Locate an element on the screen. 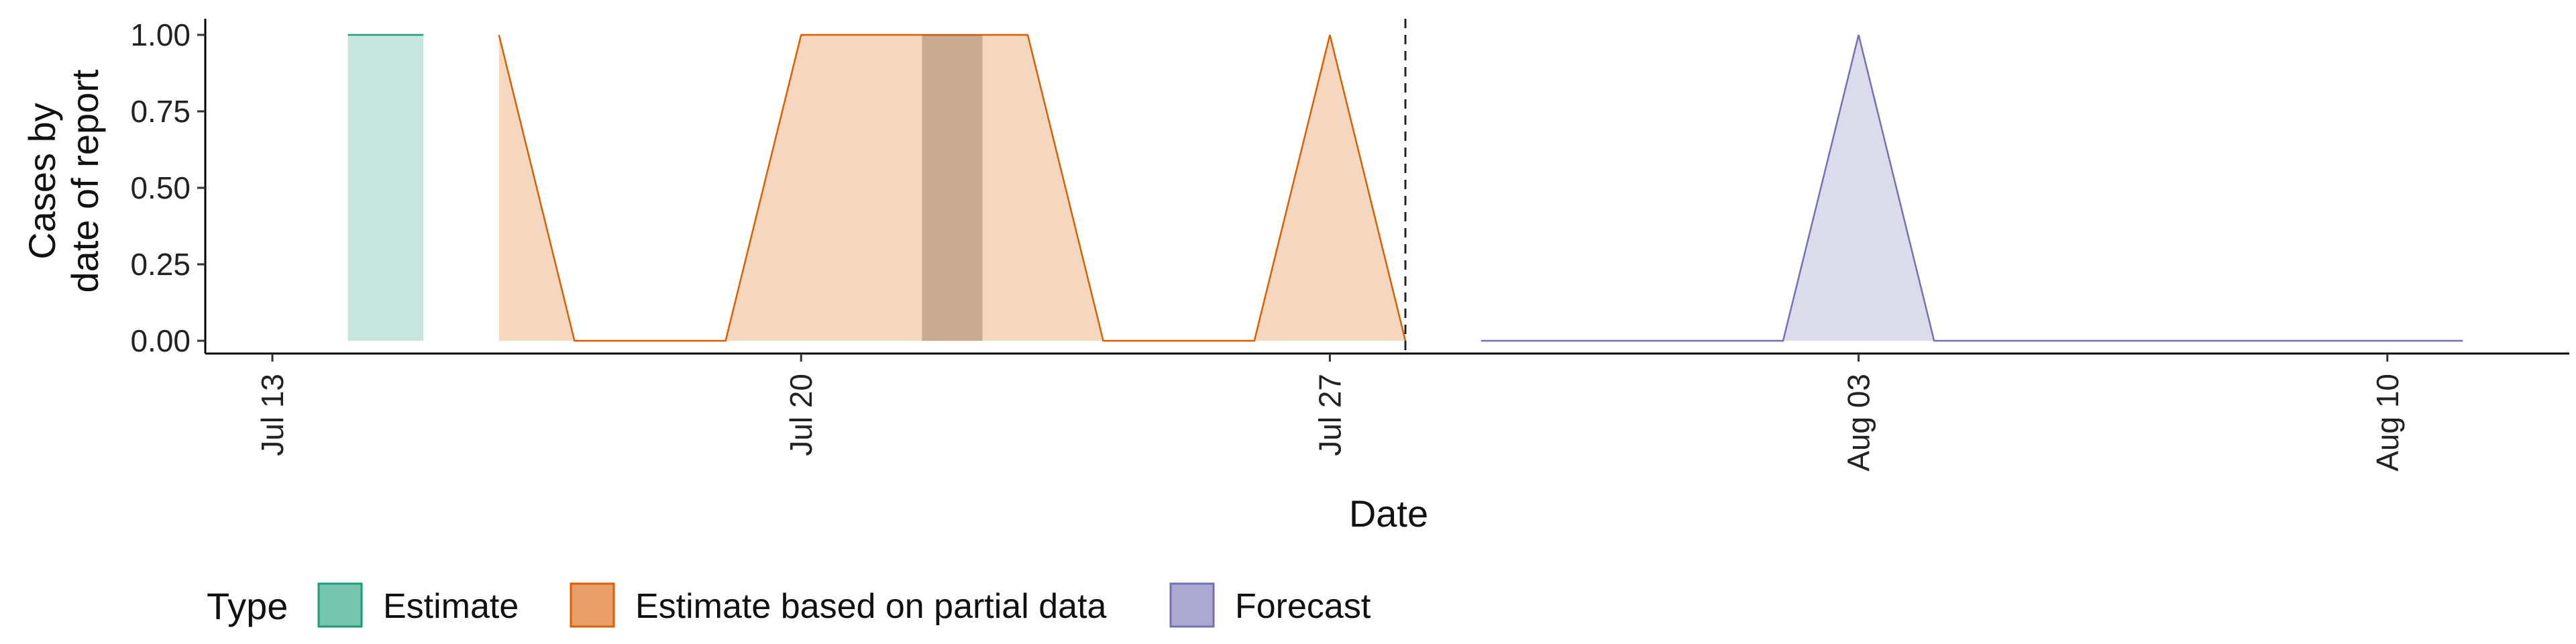  x-tick-label-4: Aug 10 is located at coordinates (2387, 423).